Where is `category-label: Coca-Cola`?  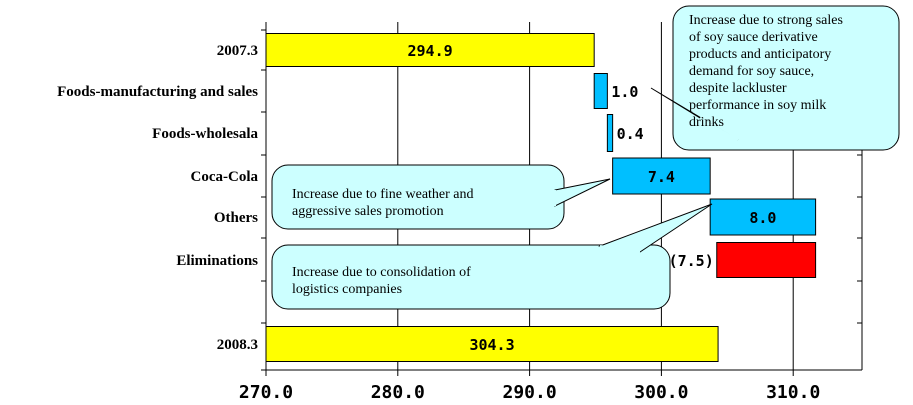 category-label: Coca-Cola is located at coordinates (225, 177).